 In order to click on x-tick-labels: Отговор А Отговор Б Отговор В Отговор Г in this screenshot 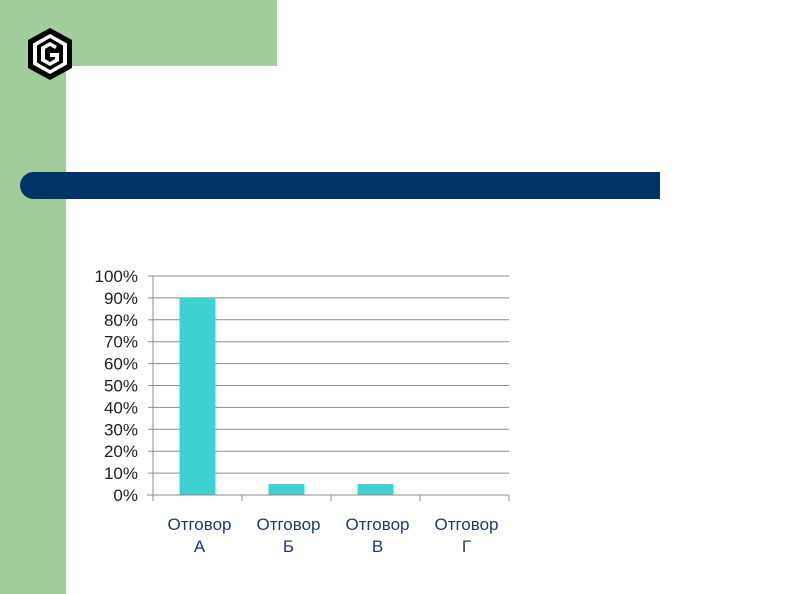, I will do `click(332, 535)`.